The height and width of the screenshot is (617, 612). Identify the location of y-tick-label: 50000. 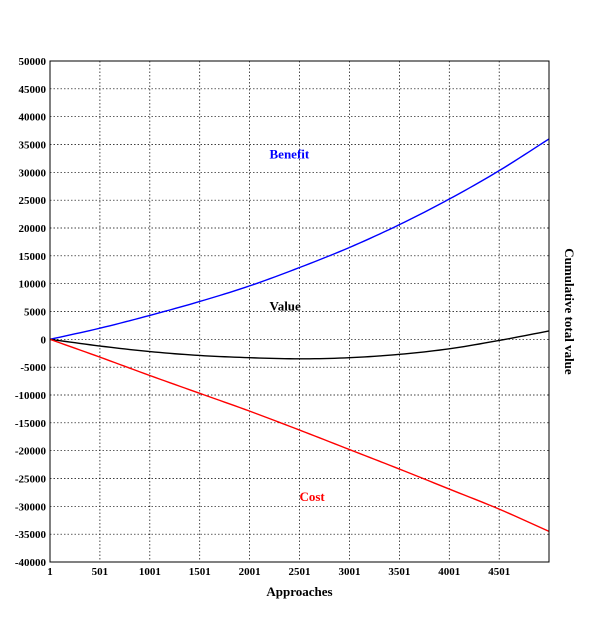
(33, 62).